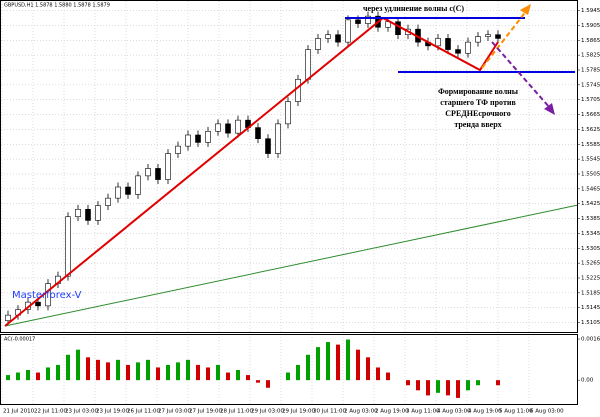 Image resolution: width=600 pixels, height=417 pixels. I want to click on y-tick-label: 1.5665, so click(590, 115).